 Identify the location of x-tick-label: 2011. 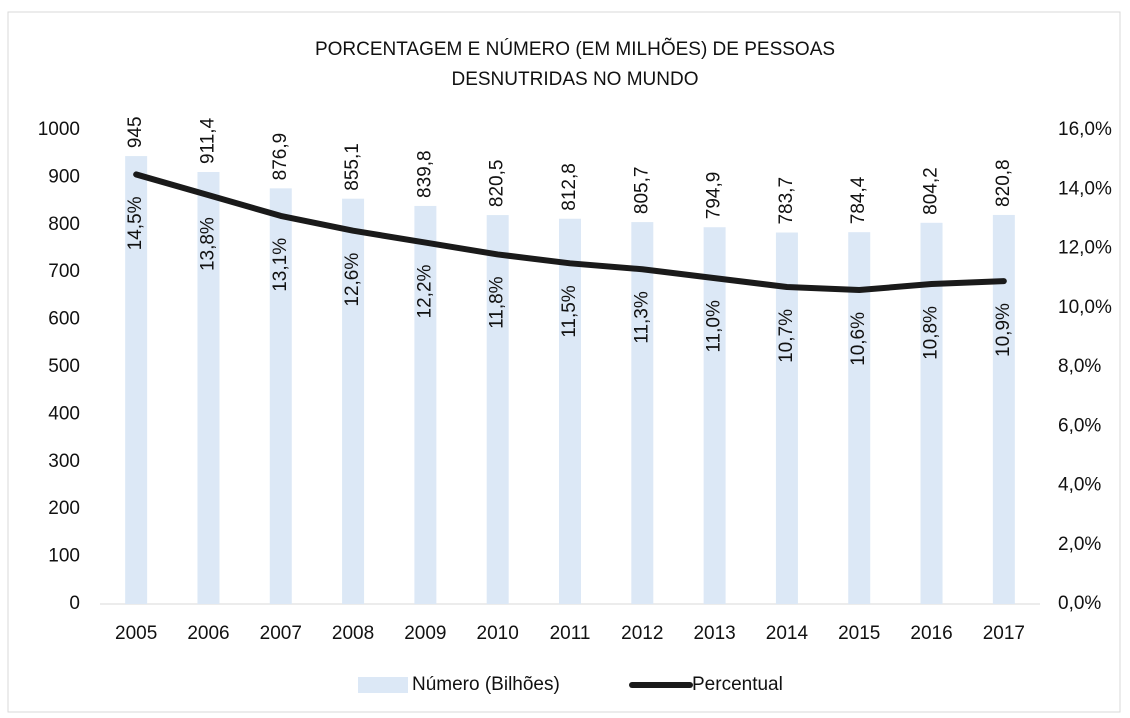
(570, 633).